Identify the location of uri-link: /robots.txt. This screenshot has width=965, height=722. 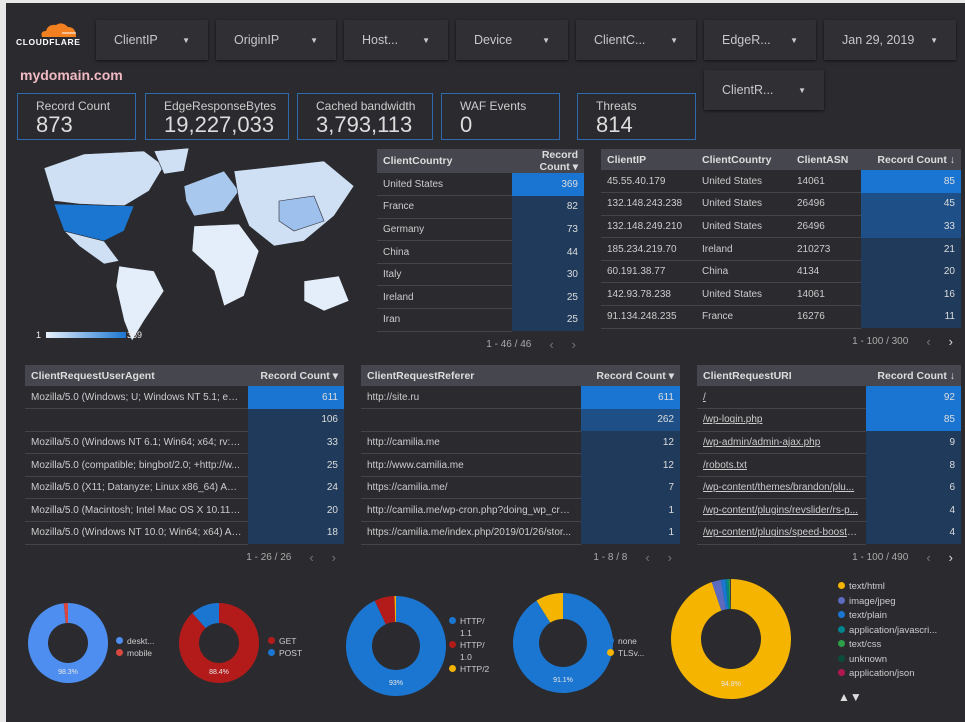
(725, 465).